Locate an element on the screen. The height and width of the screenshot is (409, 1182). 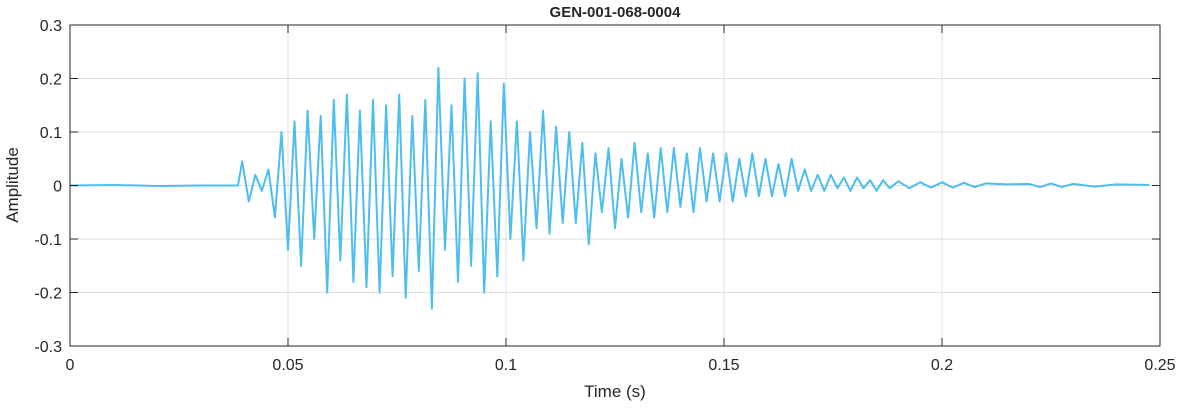
x-axis-label: Time (s) is located at coordinates (615, 391).